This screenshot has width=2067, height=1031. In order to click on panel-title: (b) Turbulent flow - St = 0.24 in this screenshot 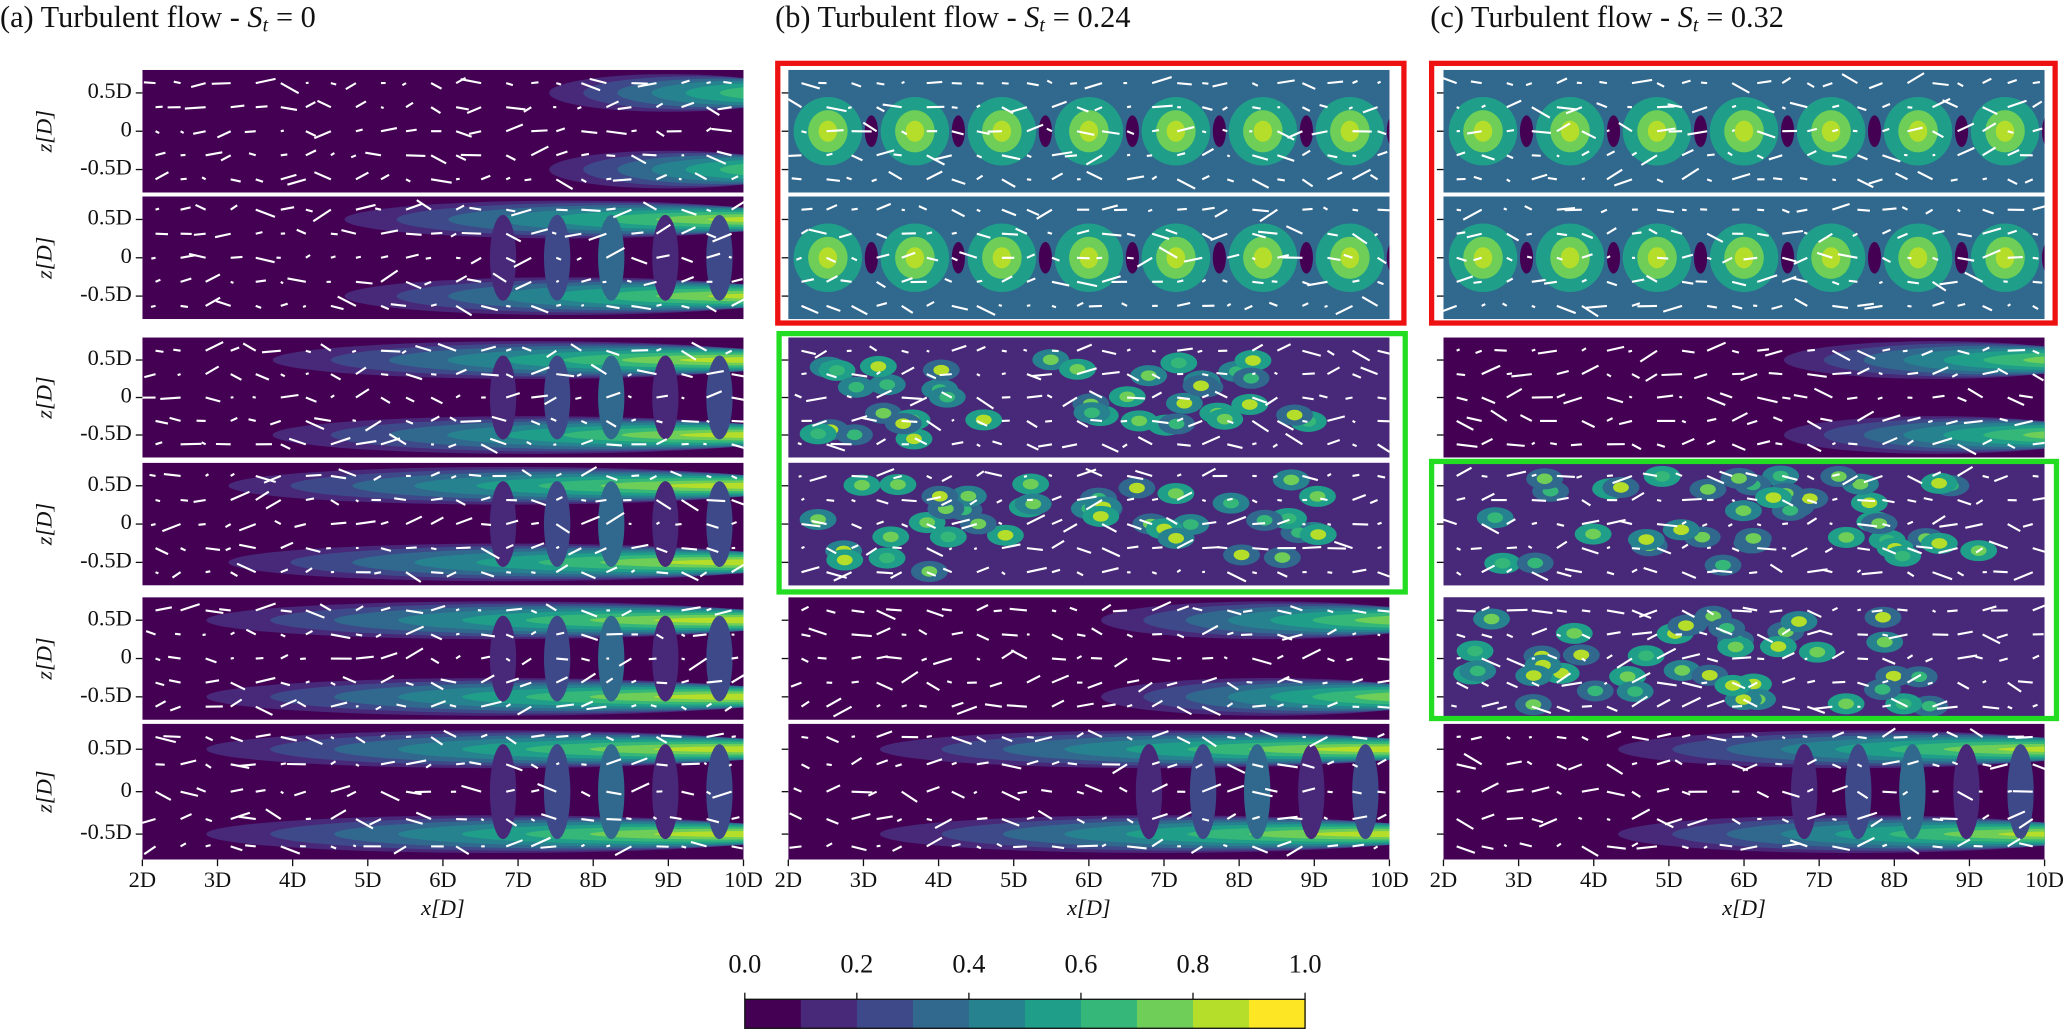, I will do `click(952, 18)`.